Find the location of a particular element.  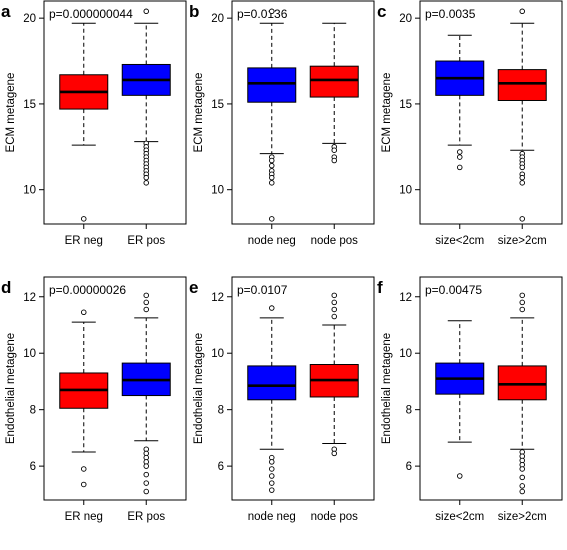

x-tick-label: node pos is located at coordinates (335, 241).